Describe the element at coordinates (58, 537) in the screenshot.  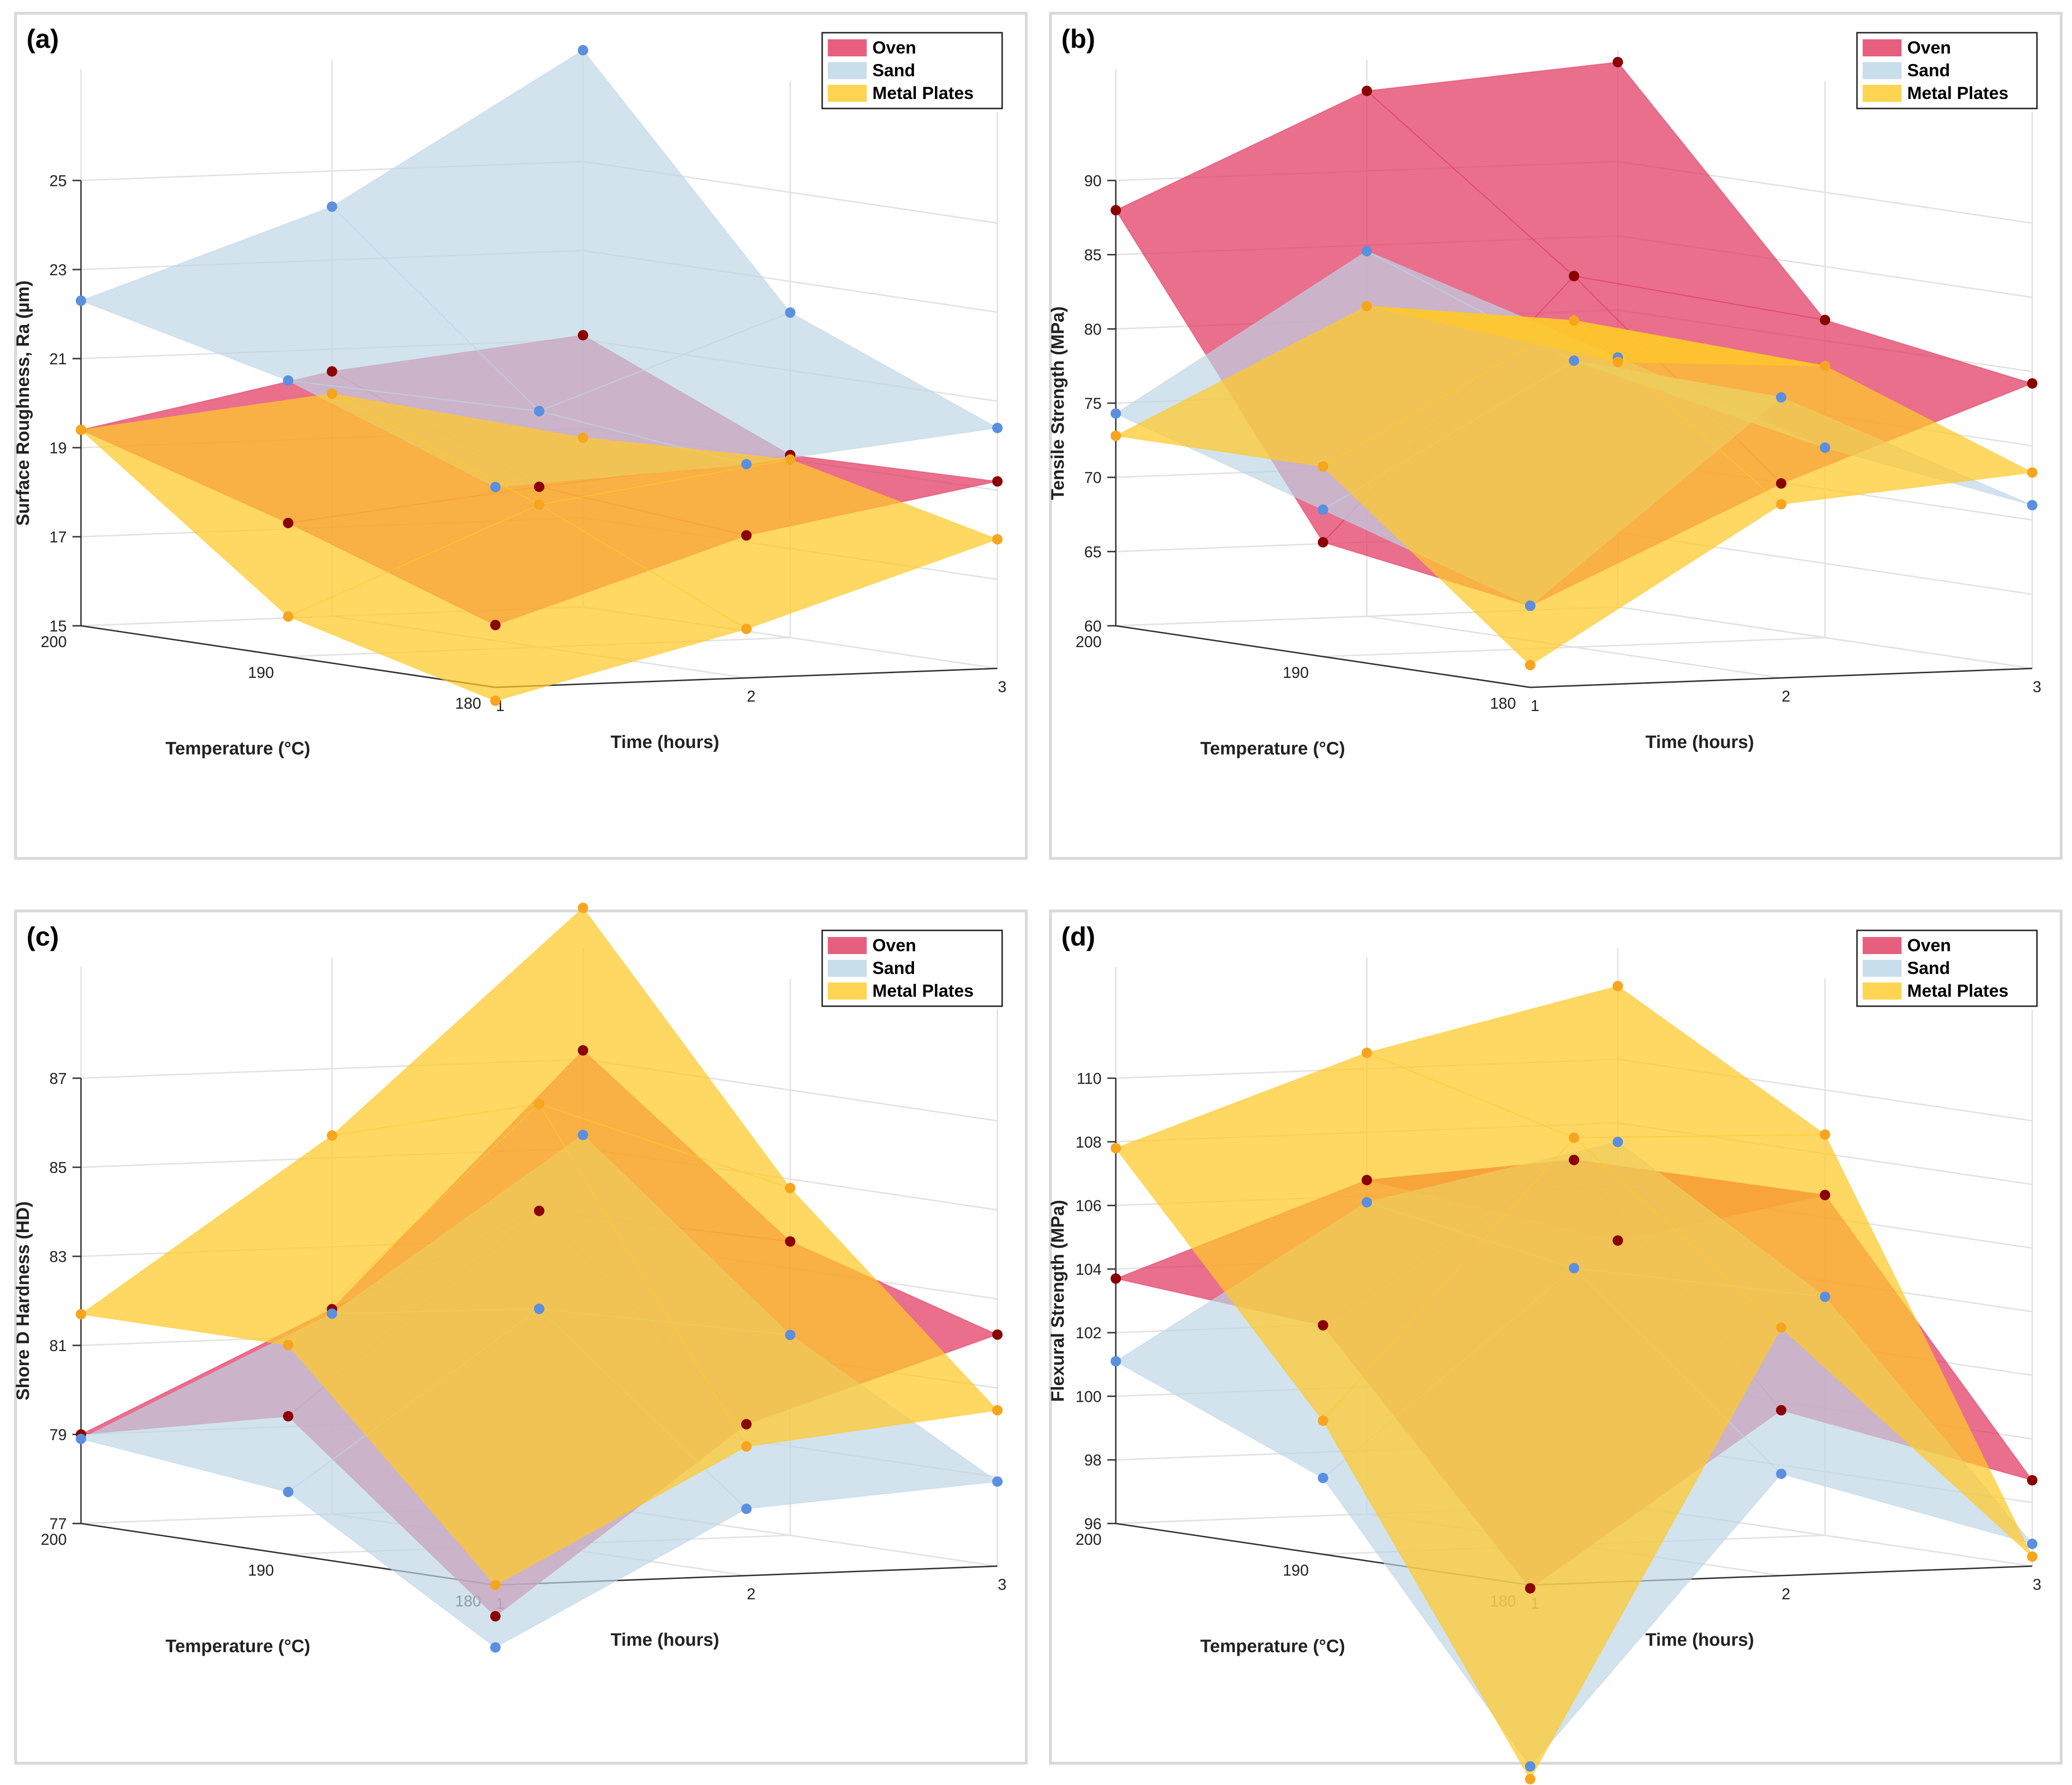
I see `z-tick-label: 17` at that location.